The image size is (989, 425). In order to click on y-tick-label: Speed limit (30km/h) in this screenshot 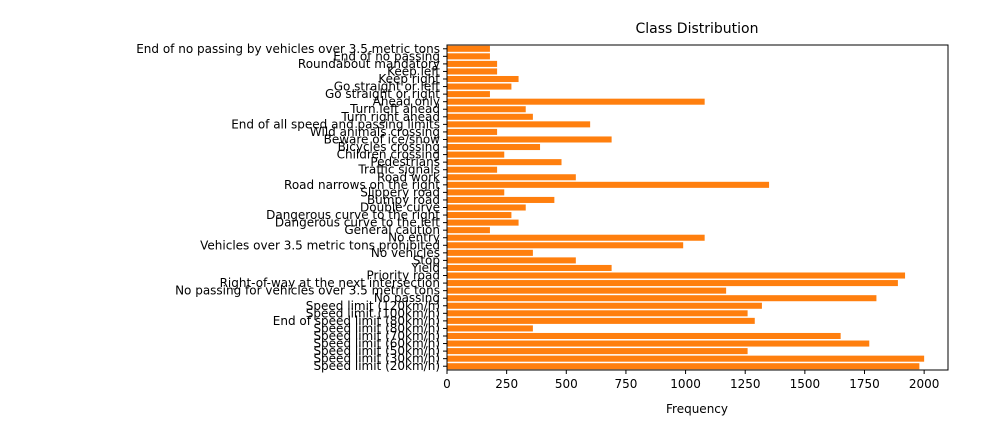, I will do `click(376, 359)`.